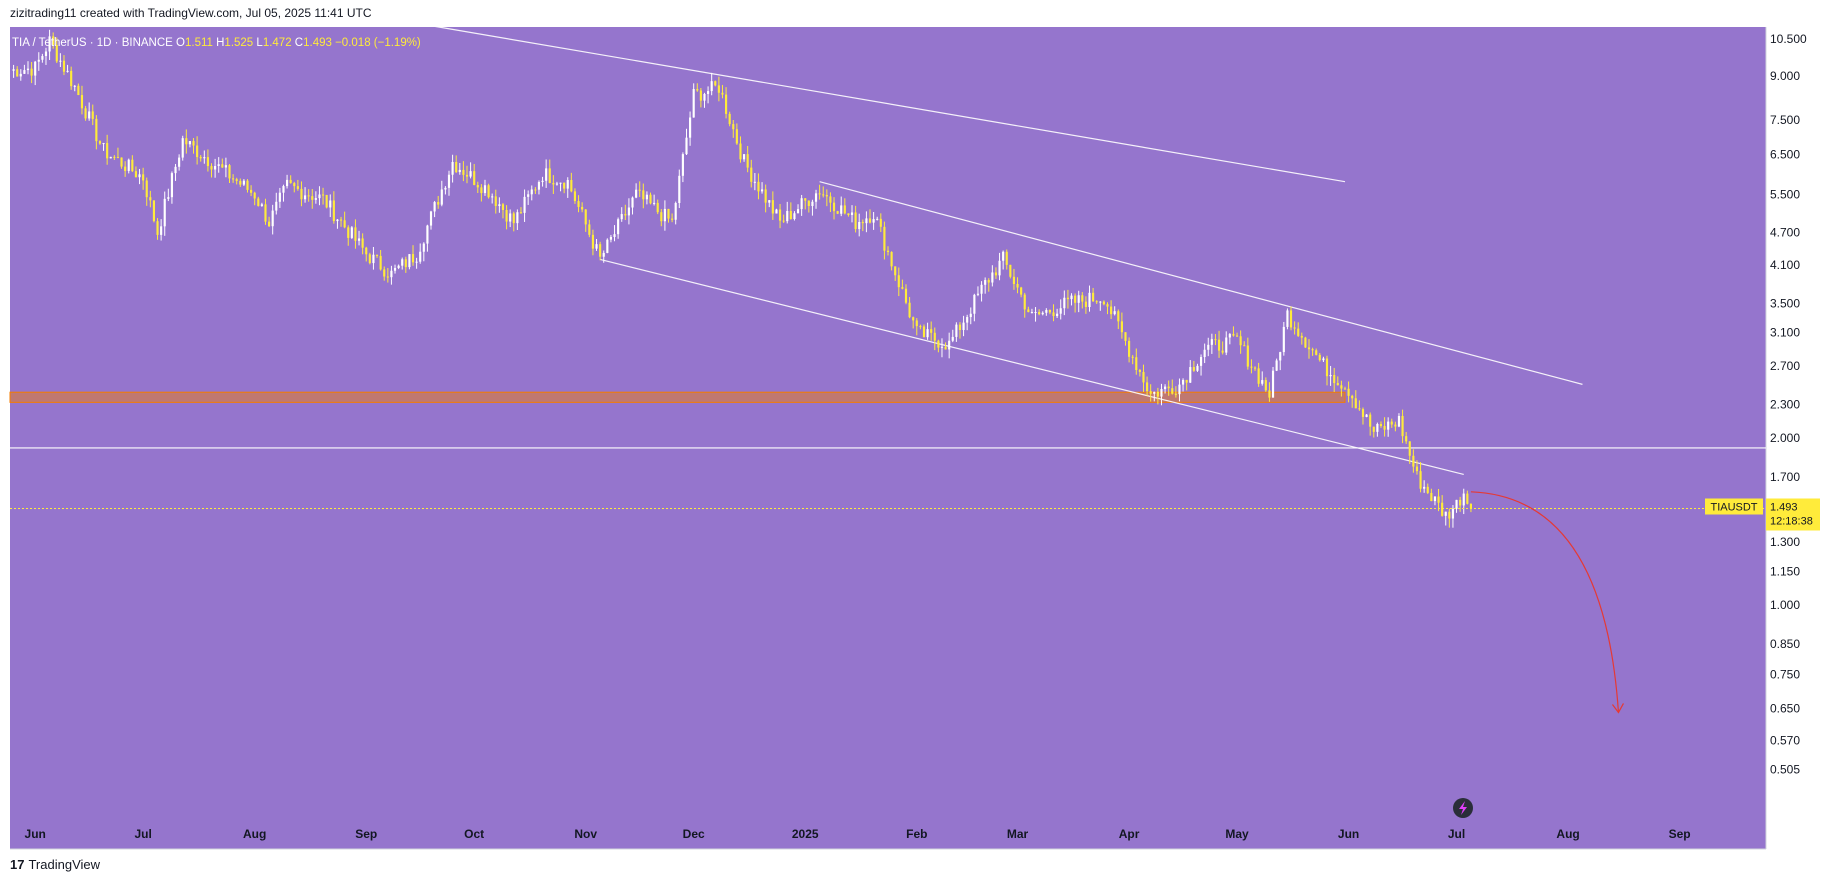  What do you see at coordinates (1785, 154) in the screenshot?
I see `y-tick-label: 6.500` at bounding box center [1785, 154].